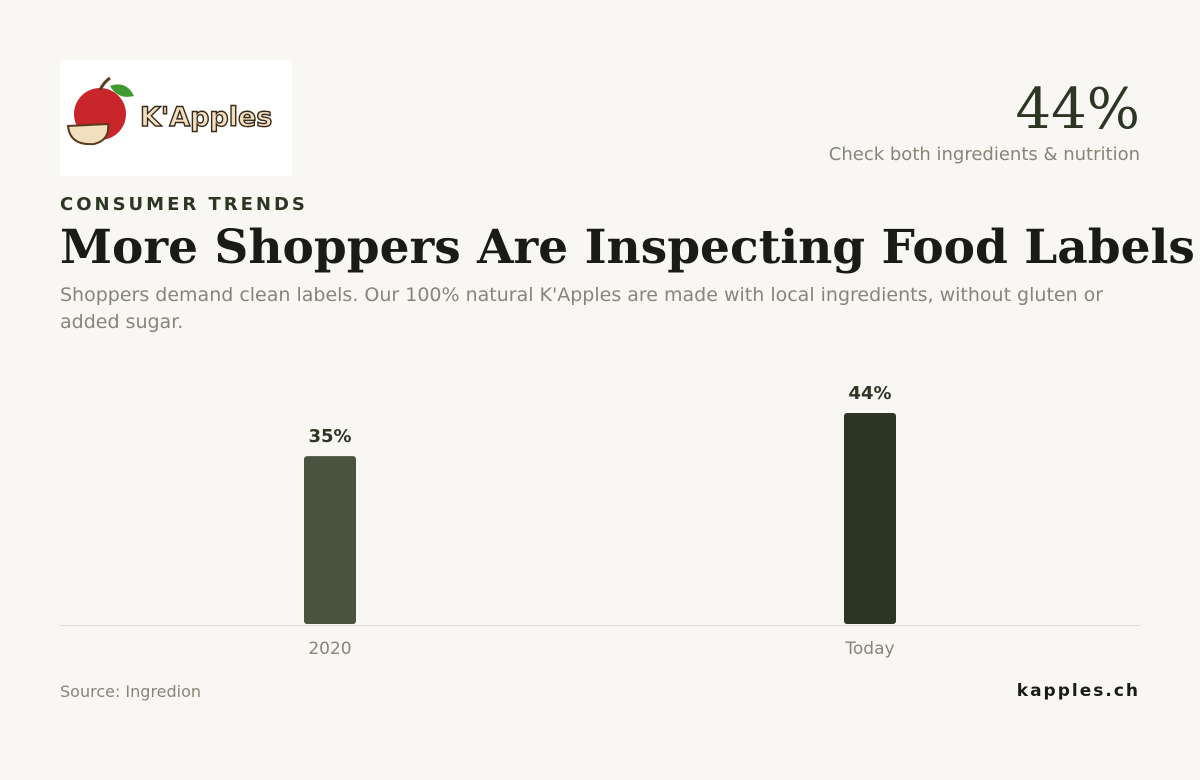 The height and width of the screenshot is (780, 1200). Describe the element at coordinates (869, 649) in the screenshot. I see `x-tick-label: Today` at that location.